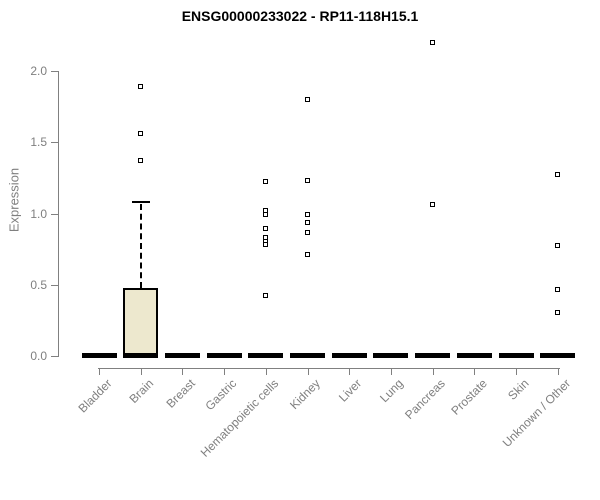  I want to click on y-axis-line, so click(58, 214).